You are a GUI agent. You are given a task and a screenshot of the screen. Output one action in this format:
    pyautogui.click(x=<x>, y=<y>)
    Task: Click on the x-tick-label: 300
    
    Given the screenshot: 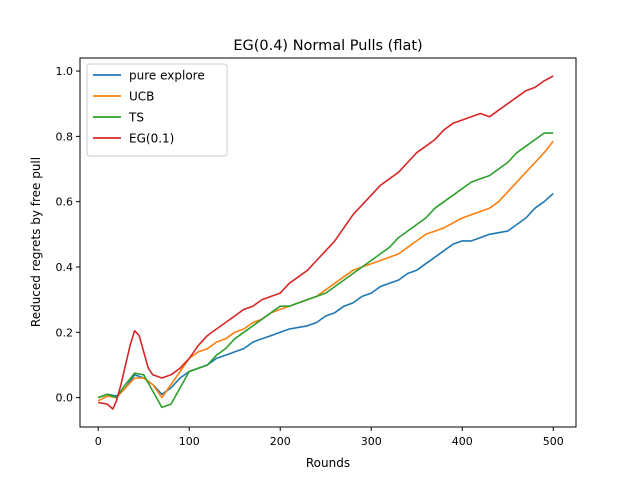 What is the action you would take?
    pyautogui.click(x=371, y=441)
    